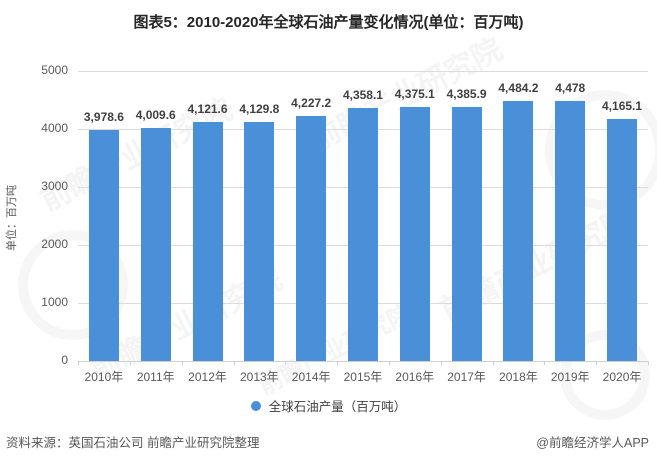 This screenshot has height=461, width=657. What do you see at coordinates (592, 443) in the screenshot?
I see `credit-text: @前瞻经济学人APP` at bounding box center [592, 443].